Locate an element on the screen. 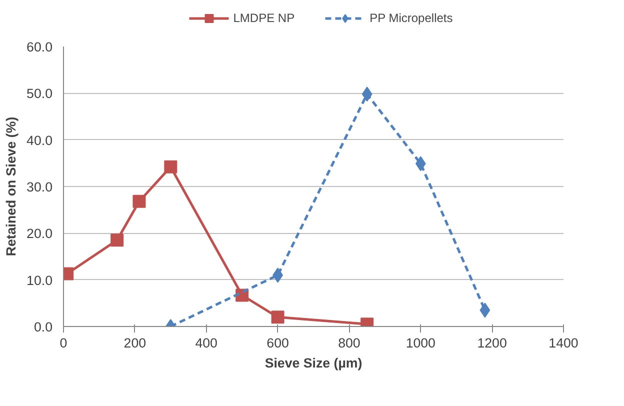  y-tick-label: 30.0 is located at coordinates (39, 187).